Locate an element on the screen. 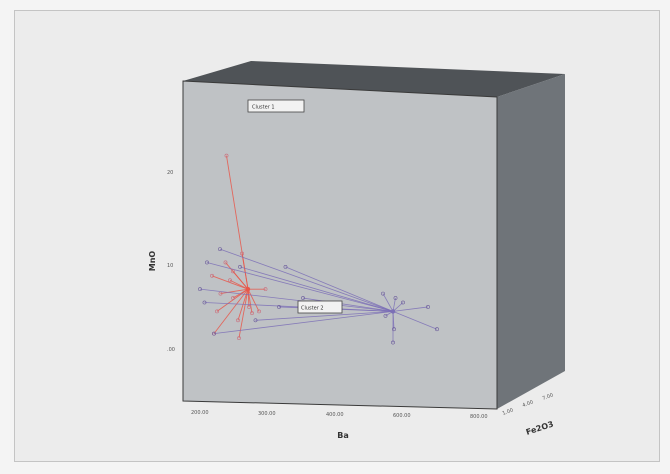 This screenshot has width=670, height=474. y-tick-label: 20 is located at coordinates (170, 173).